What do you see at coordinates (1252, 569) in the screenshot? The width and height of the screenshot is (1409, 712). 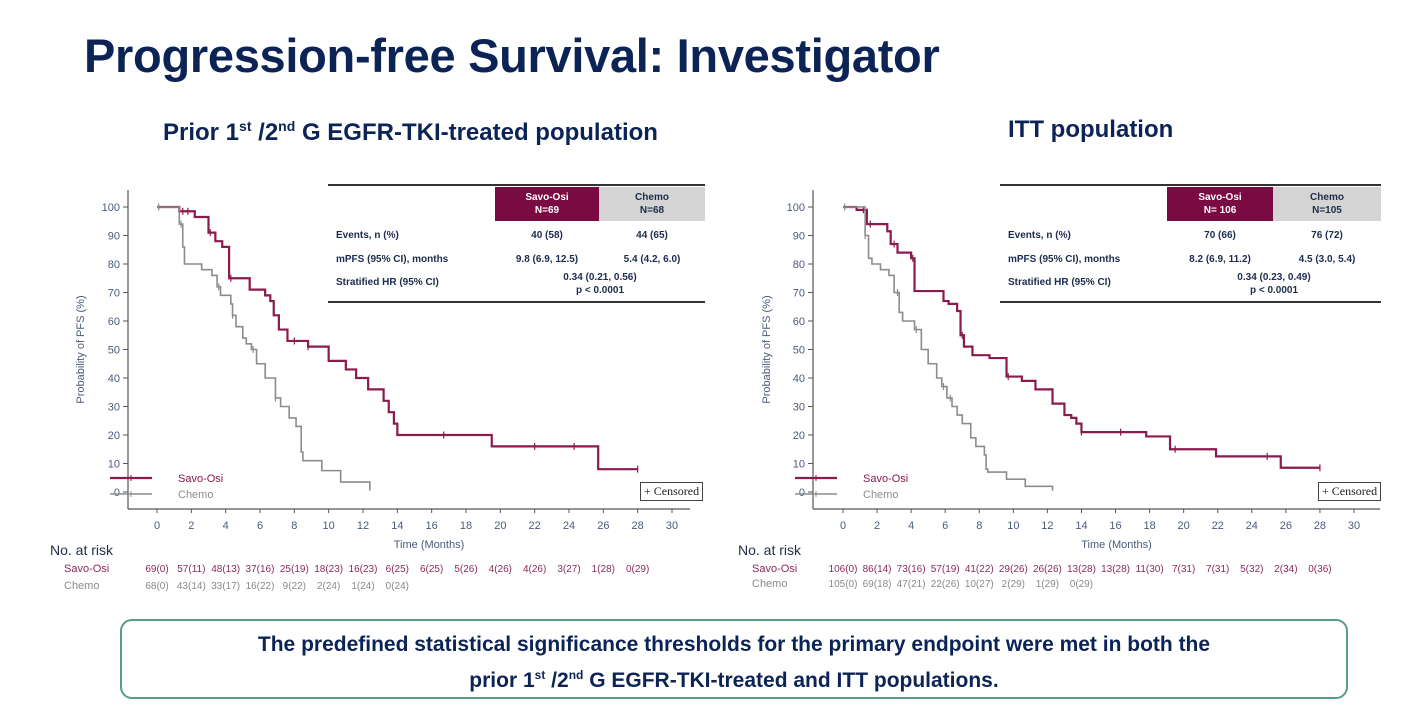 I see `at-risk-value: 5(32)` at bounding box center [1252, 569].